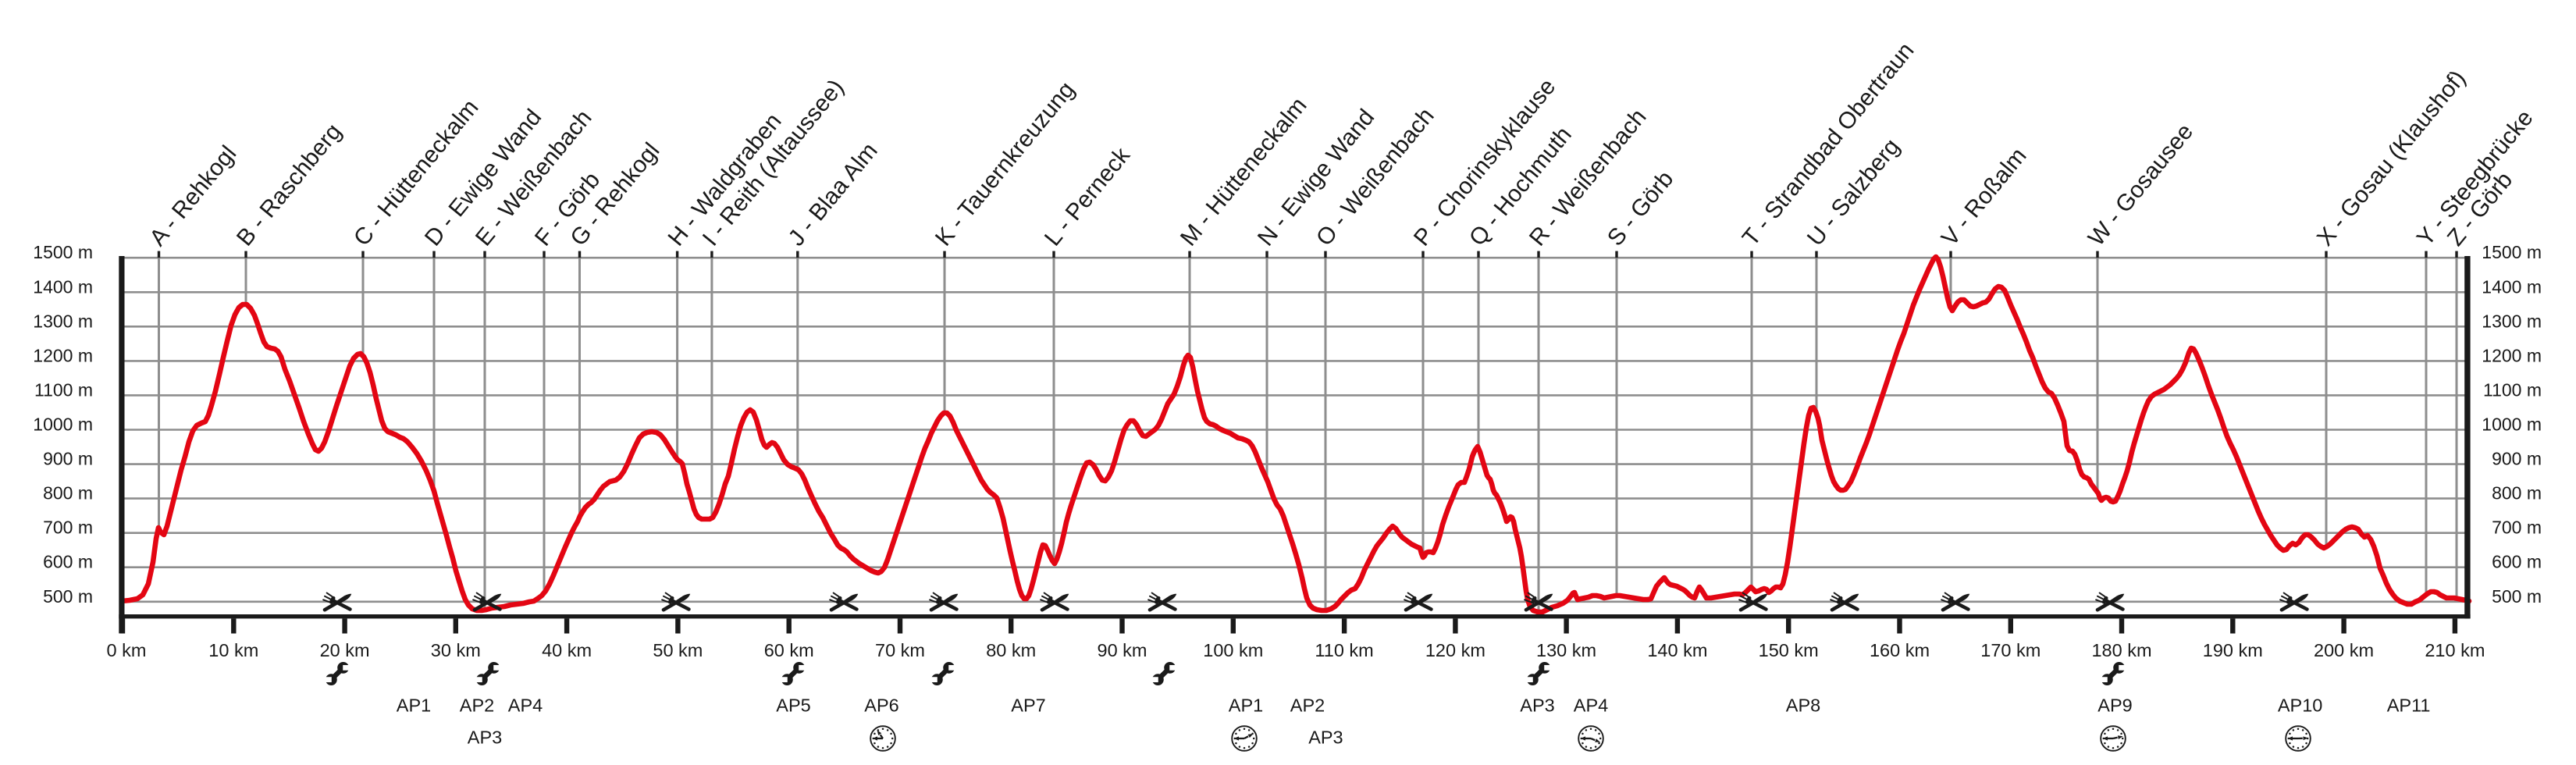 Image resolution: width=2576 pixels, height=765 pixels. I want to click on svg-text: 80 km, so click(1011, 650).